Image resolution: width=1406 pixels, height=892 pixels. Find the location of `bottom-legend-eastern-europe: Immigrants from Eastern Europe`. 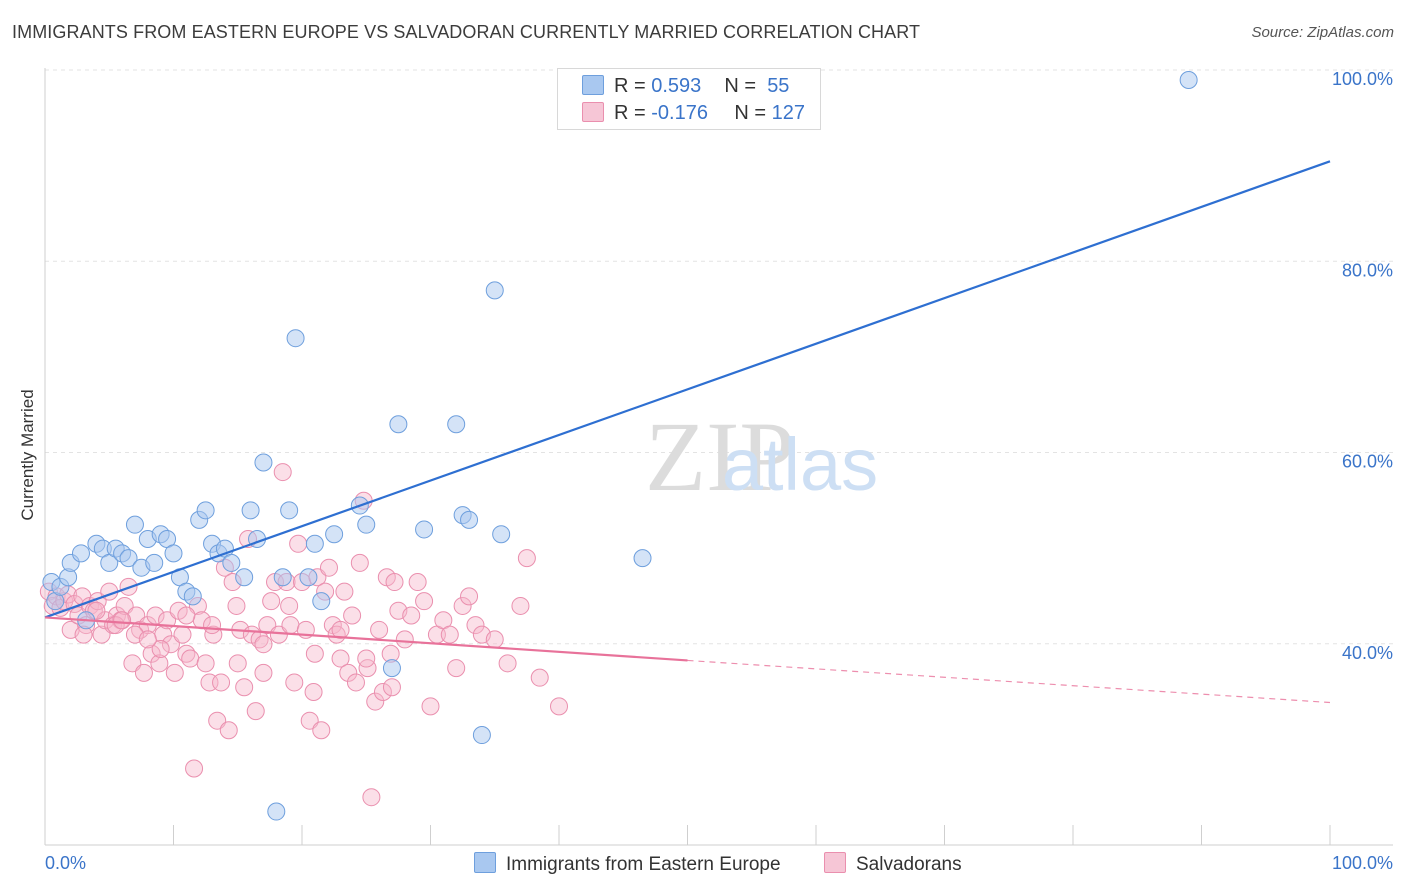

bottom-legend-eastern-europe: Immigrants from Eastern Europe is located at coordinates (627, 864).